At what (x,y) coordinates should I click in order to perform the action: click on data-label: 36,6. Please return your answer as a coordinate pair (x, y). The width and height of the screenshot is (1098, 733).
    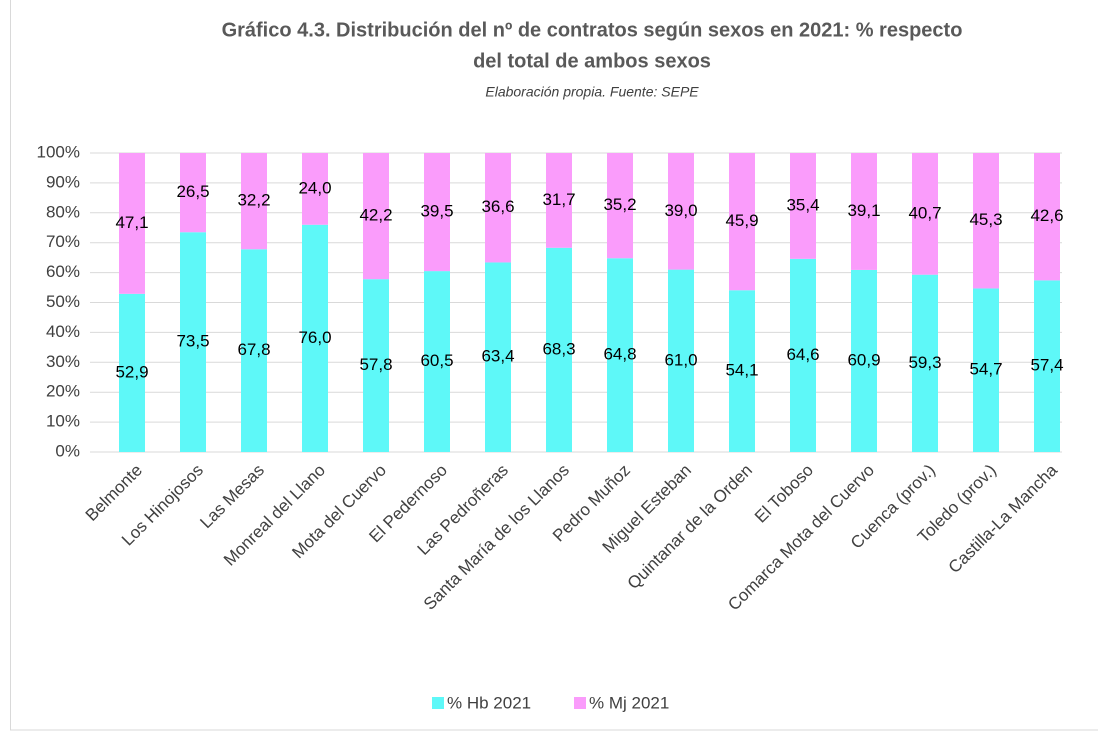
    Looking at the image, I should click on (497, 206).